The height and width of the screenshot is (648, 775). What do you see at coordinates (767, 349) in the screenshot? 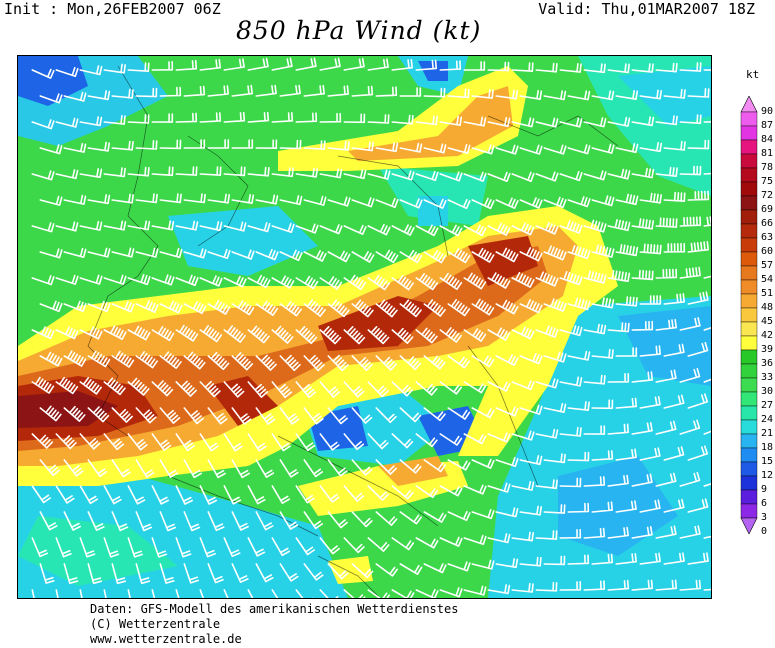
I see `legend-tick-label: 39` at bounding box center [767, 349].